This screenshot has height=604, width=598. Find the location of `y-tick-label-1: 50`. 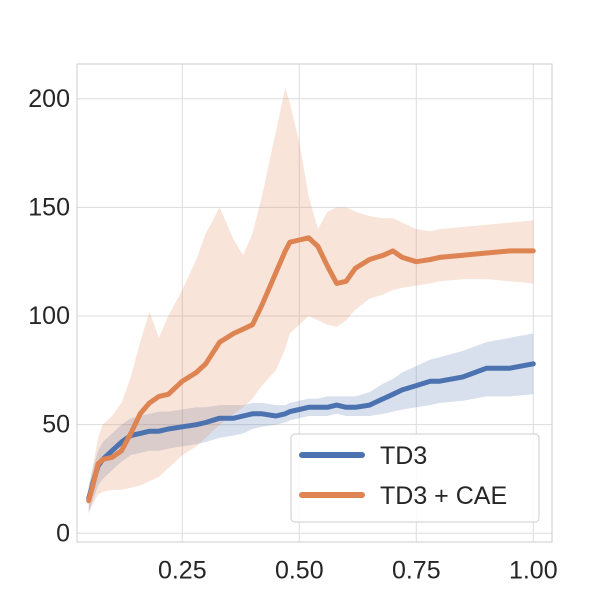

y-tick-label-1: 50 is located at coordinates (56, 425).